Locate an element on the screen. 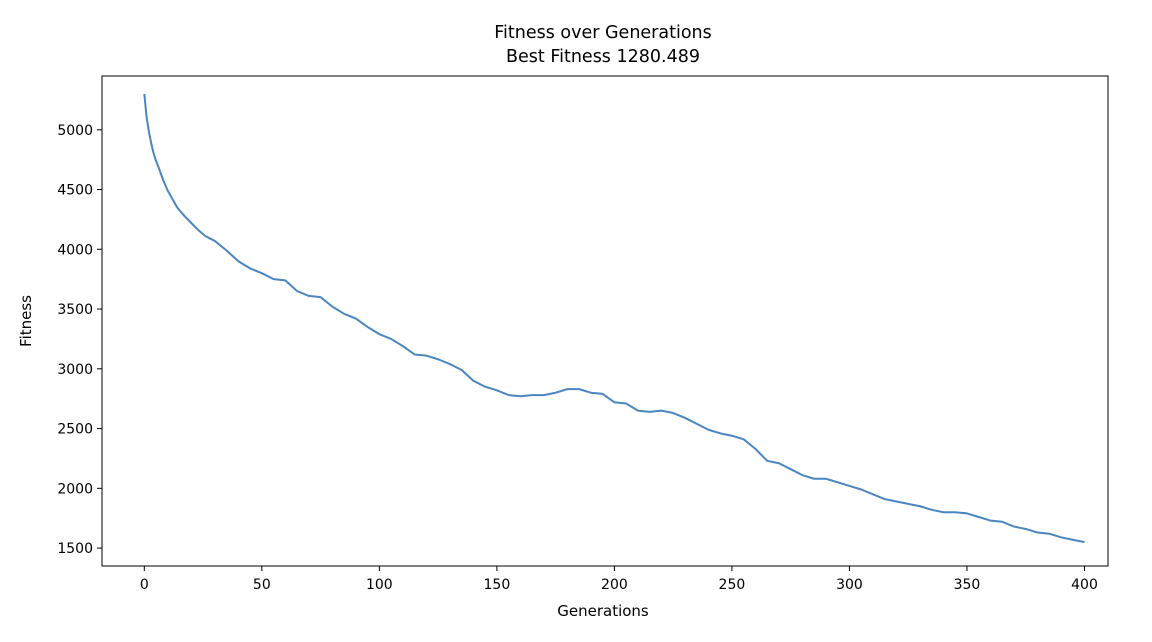 The width and height of the screenshot is (1152, 642). y-tick-label: 5000 is located at coordinates (75, 131).